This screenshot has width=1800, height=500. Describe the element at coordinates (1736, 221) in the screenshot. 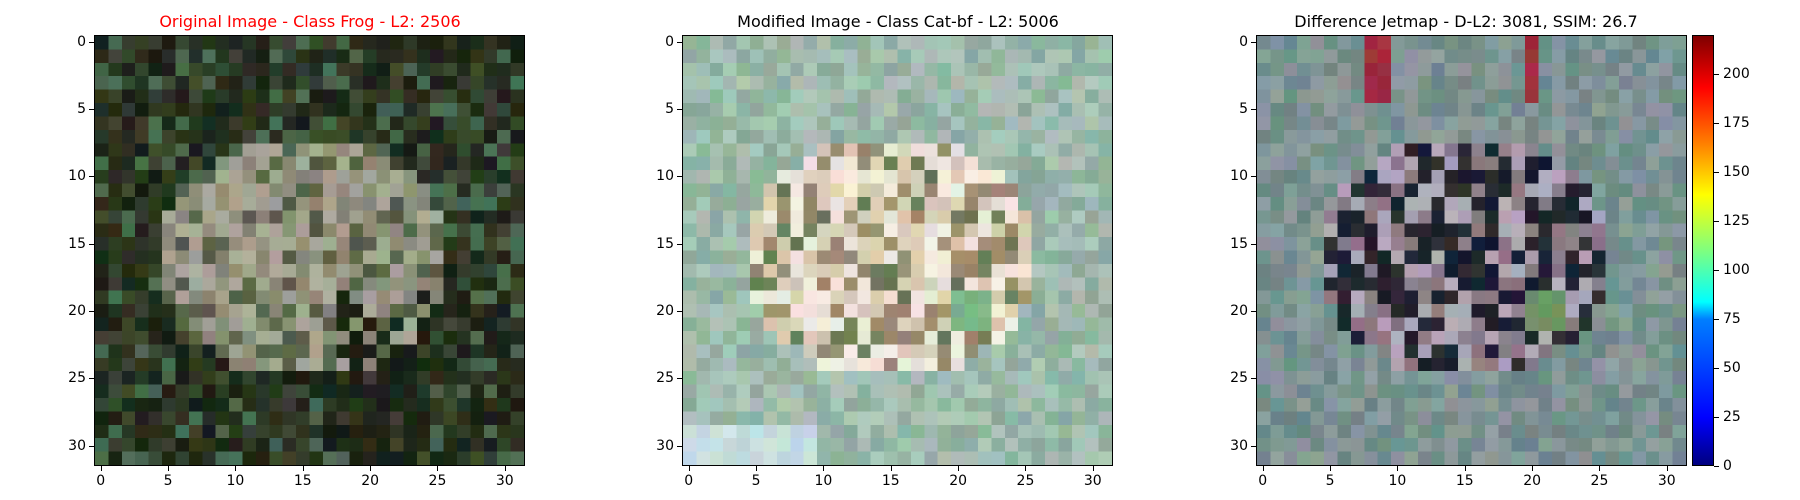

I see `colorbar-tick-label: 125` at that location.